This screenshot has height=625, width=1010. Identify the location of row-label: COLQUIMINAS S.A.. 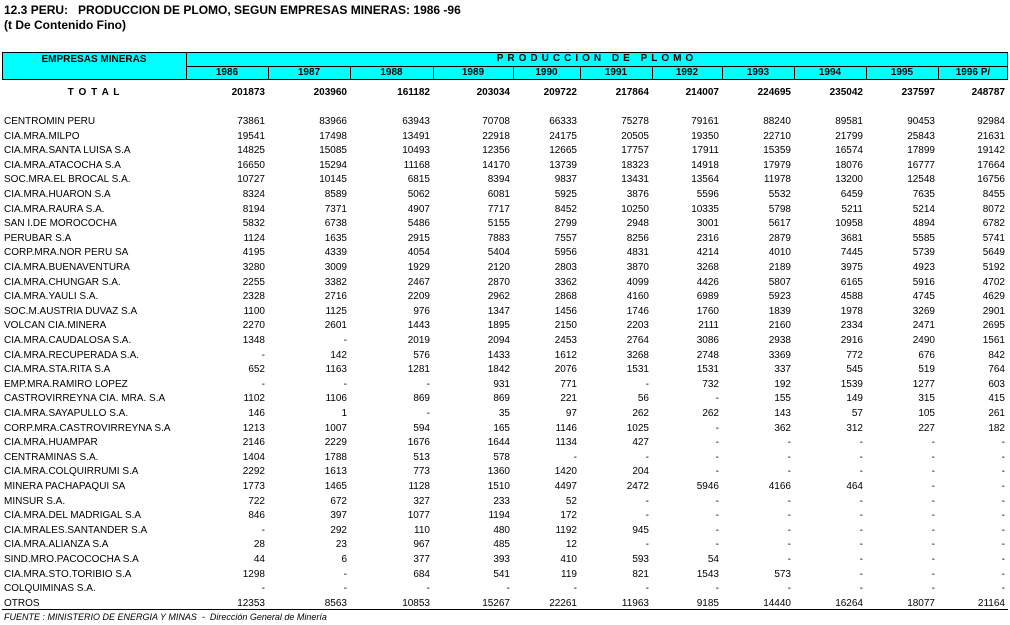
(50, 589).